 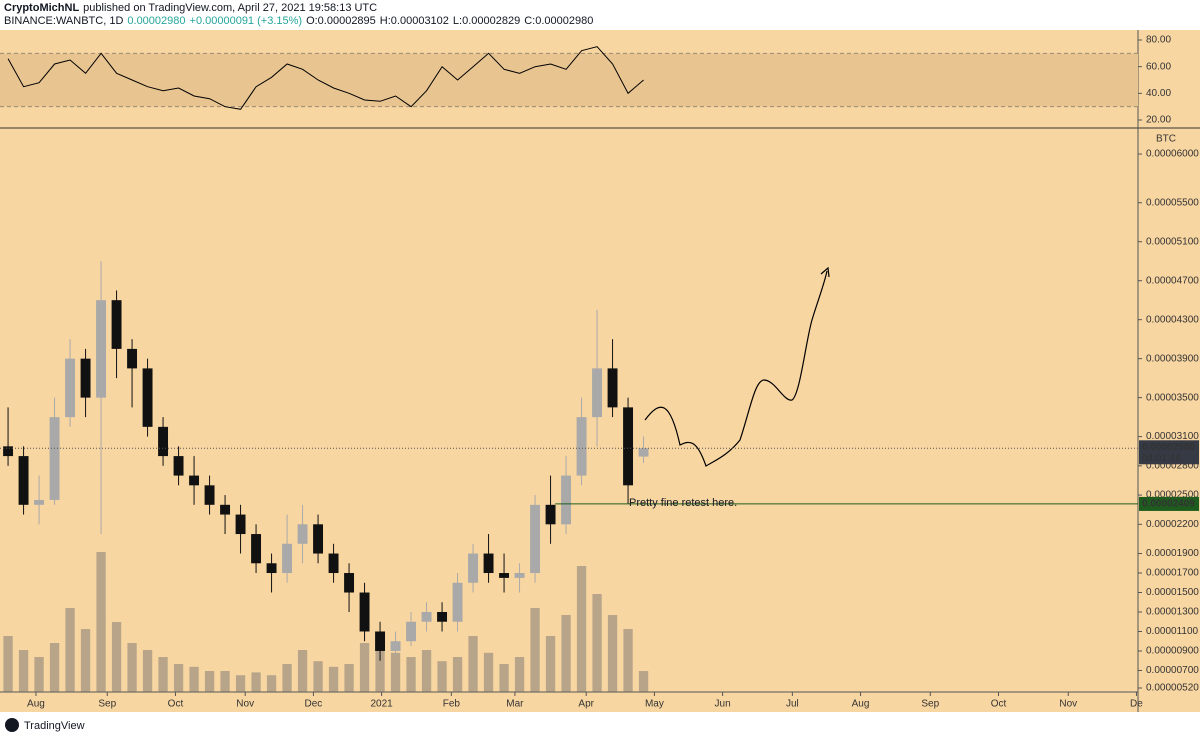 I want to click on y-tick-label: 60.00, so click(x=1158, y=66).